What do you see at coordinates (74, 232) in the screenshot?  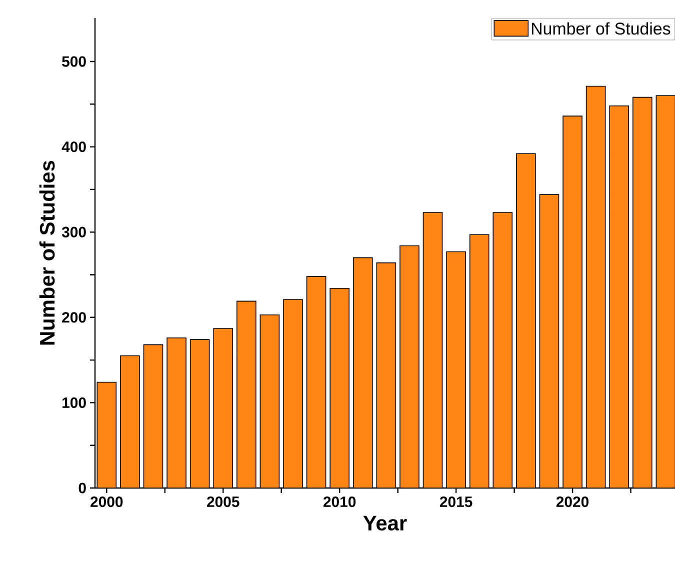 I see `y-tick-label: 300` at bounding box center [74, 232].